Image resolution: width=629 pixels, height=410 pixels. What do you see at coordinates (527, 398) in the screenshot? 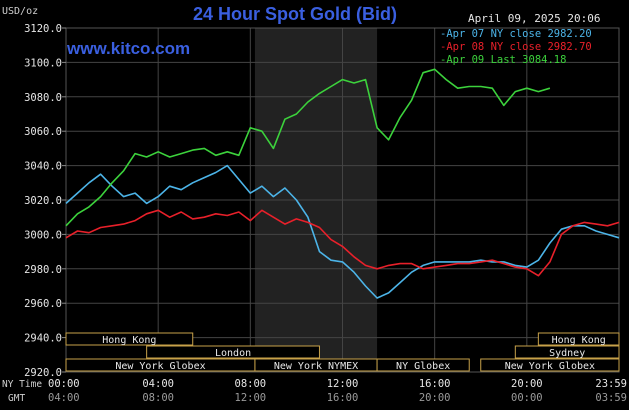
I see `x-tick-gmt-label: 00:00` at bounding box center [527, 398].